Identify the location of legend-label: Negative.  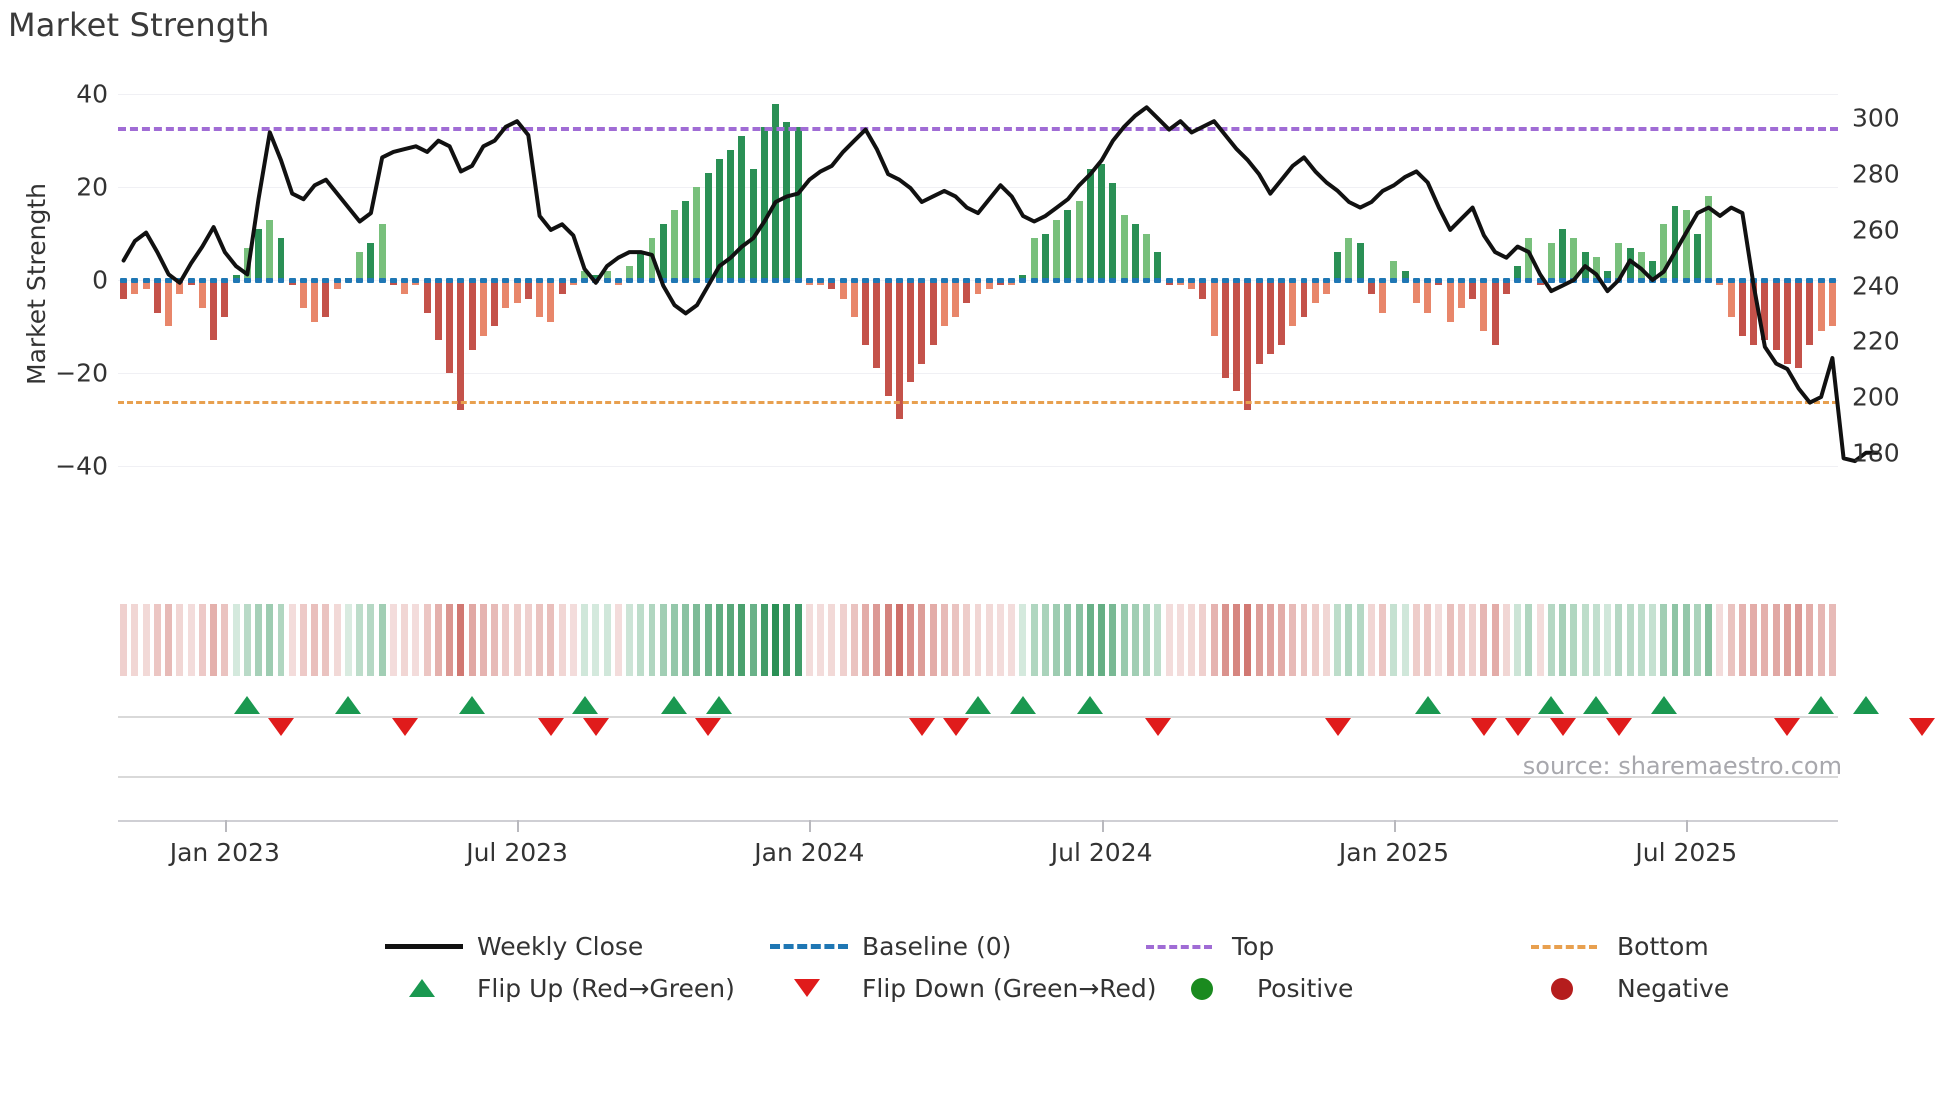
(1673, 988).